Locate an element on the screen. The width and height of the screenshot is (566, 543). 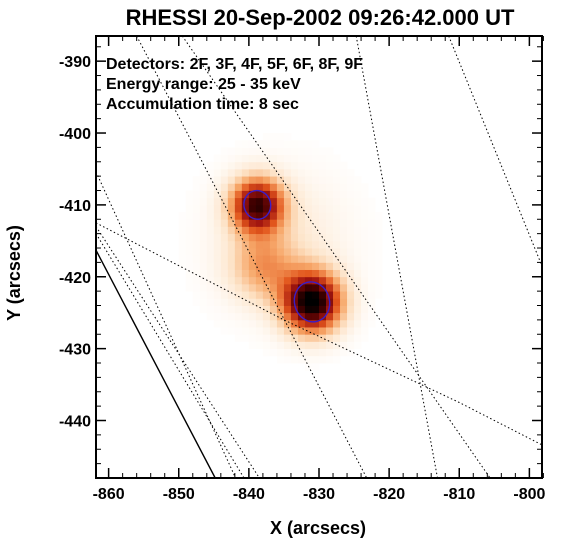
x-tick-label: -800 is located at coordinates (529, 494).